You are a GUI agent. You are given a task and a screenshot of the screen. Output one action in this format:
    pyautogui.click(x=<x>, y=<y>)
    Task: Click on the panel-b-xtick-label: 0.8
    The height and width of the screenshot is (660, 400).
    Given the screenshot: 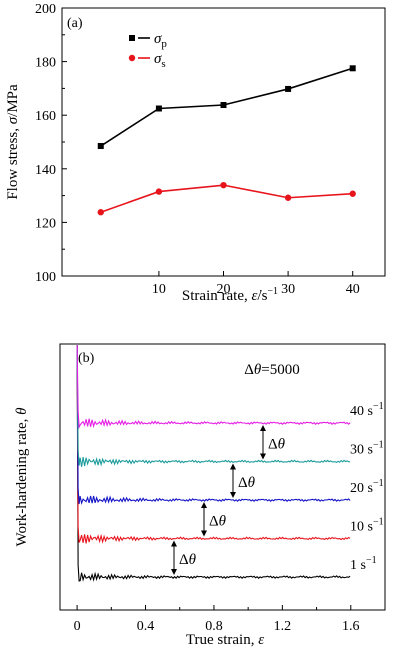 What is the action you would take?
    pyautogui.click(x=214, y=626)
    